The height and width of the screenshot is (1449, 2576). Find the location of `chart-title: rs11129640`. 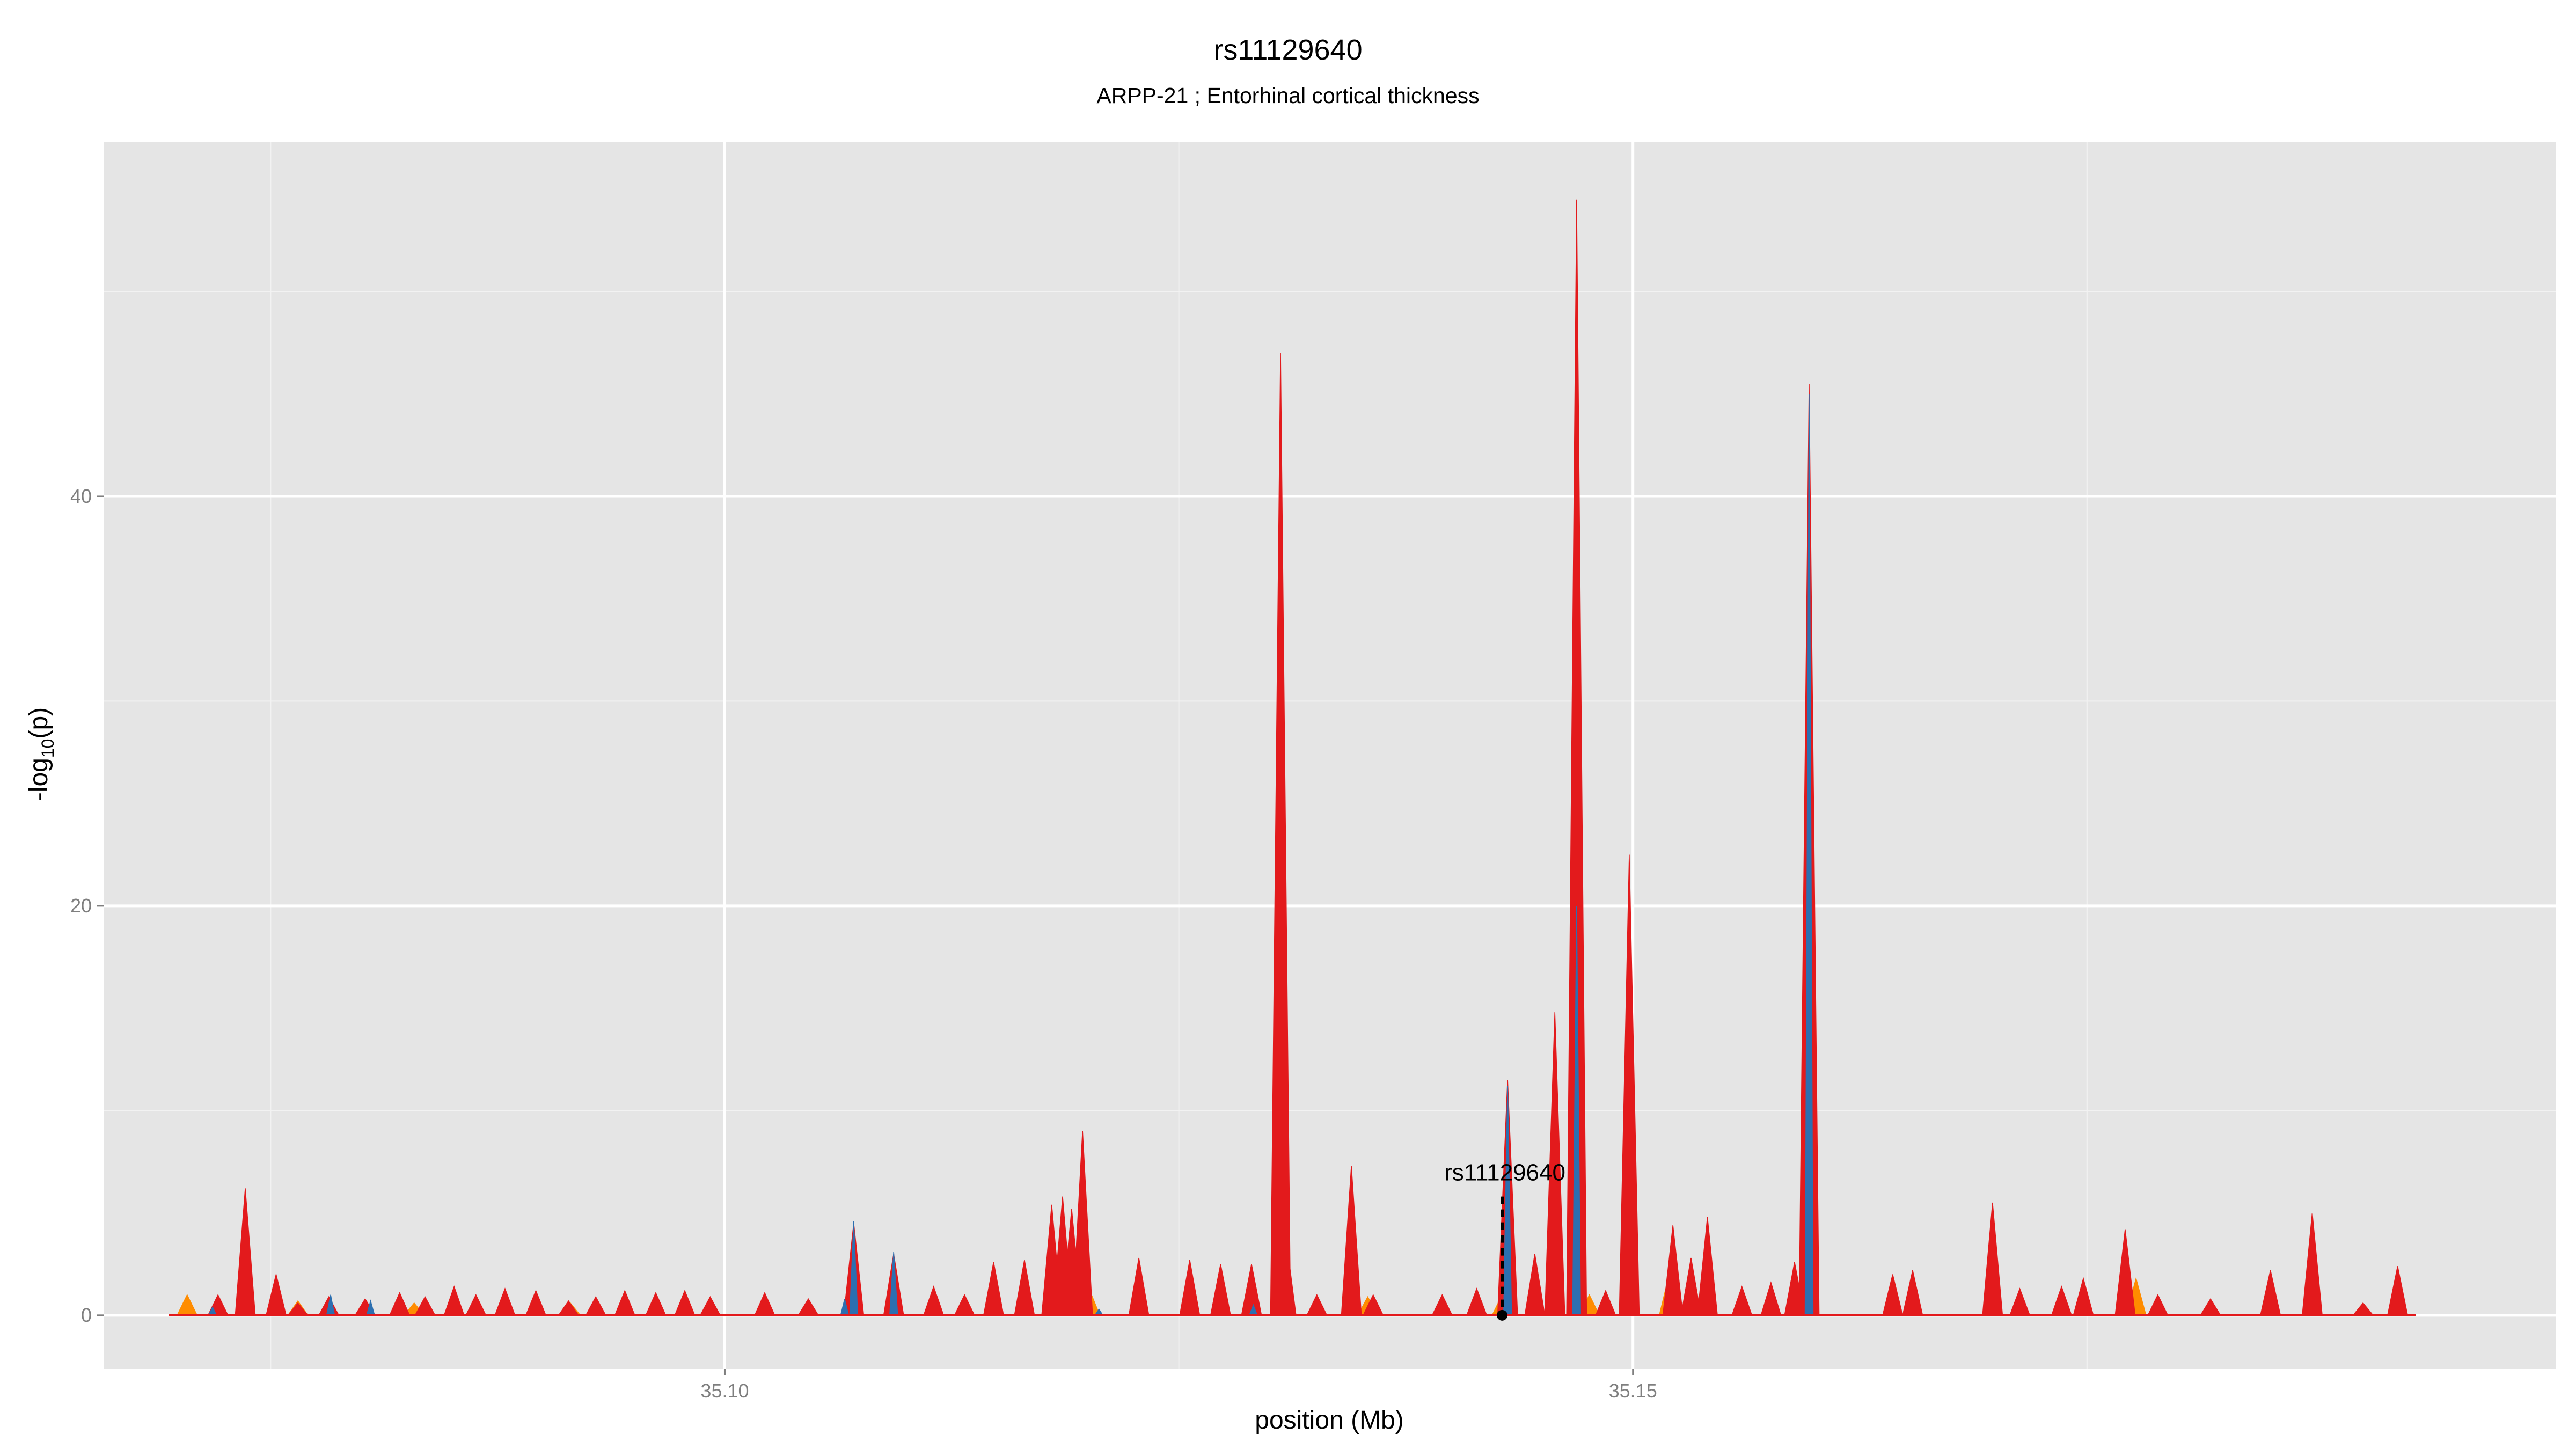

chart-title: rs11129640 is located at coordinates (1288, 50).